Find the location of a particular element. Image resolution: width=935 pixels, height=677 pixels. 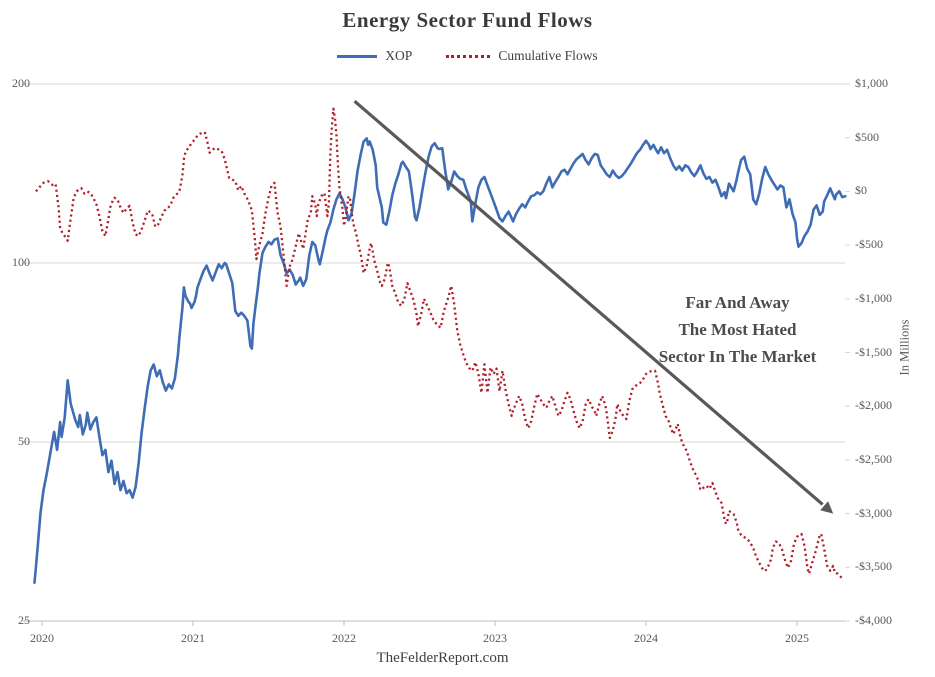

y-right-tick-$500: $500 is located at coordinates (867, 136).